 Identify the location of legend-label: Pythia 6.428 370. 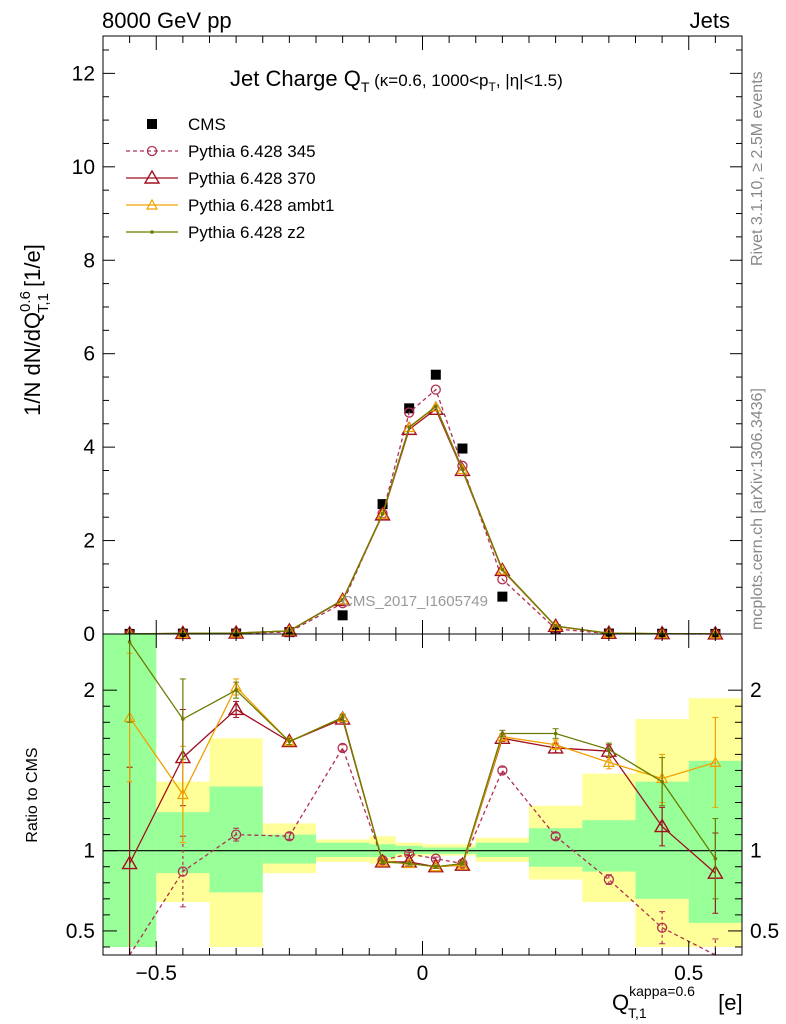
(252, 178).